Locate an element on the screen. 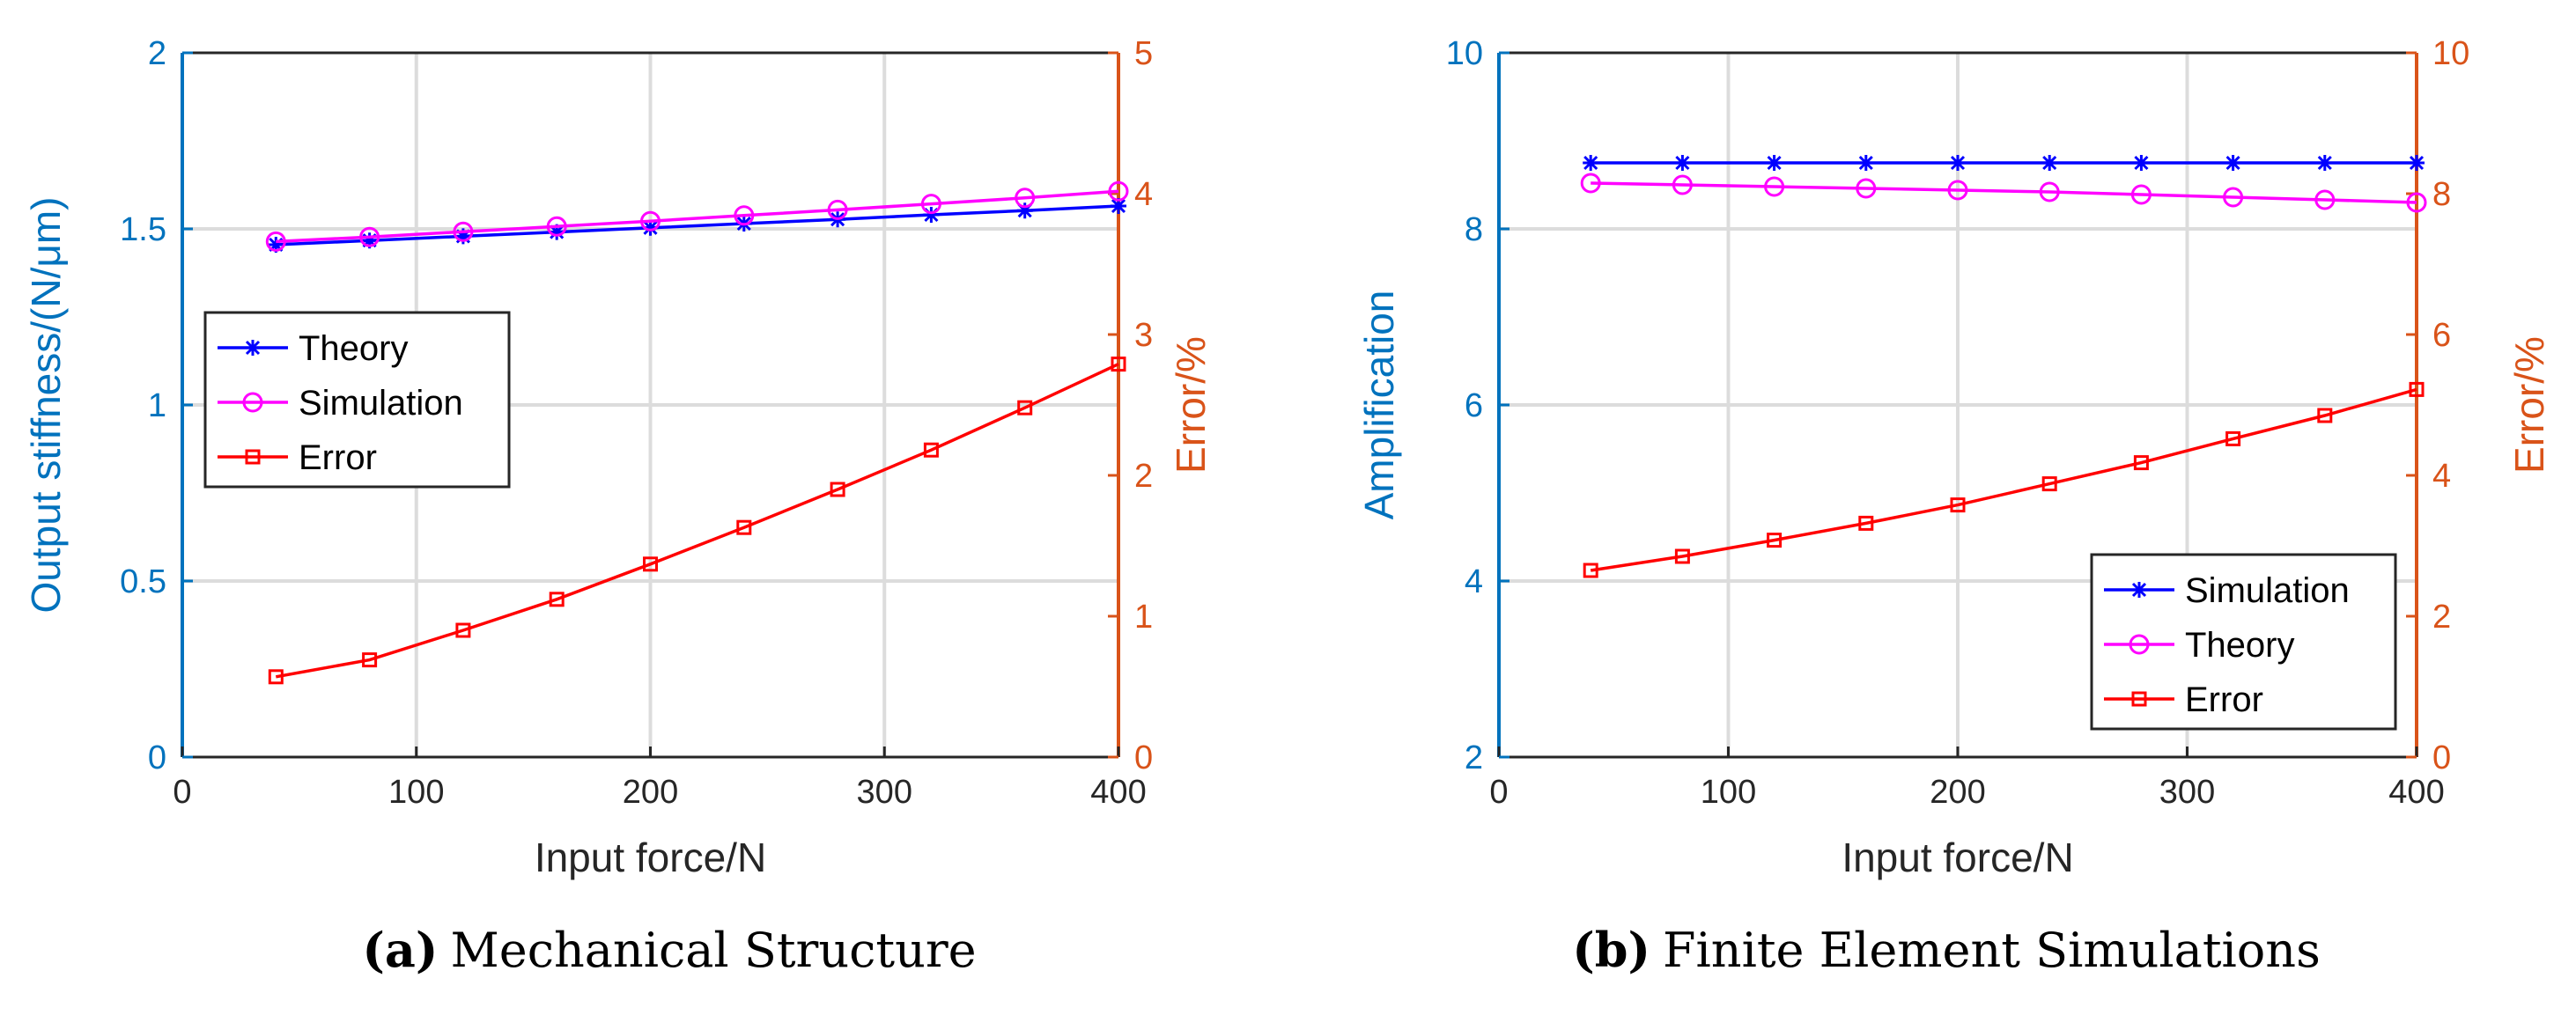  series-line-theory is located at coordinates (2004, 192).